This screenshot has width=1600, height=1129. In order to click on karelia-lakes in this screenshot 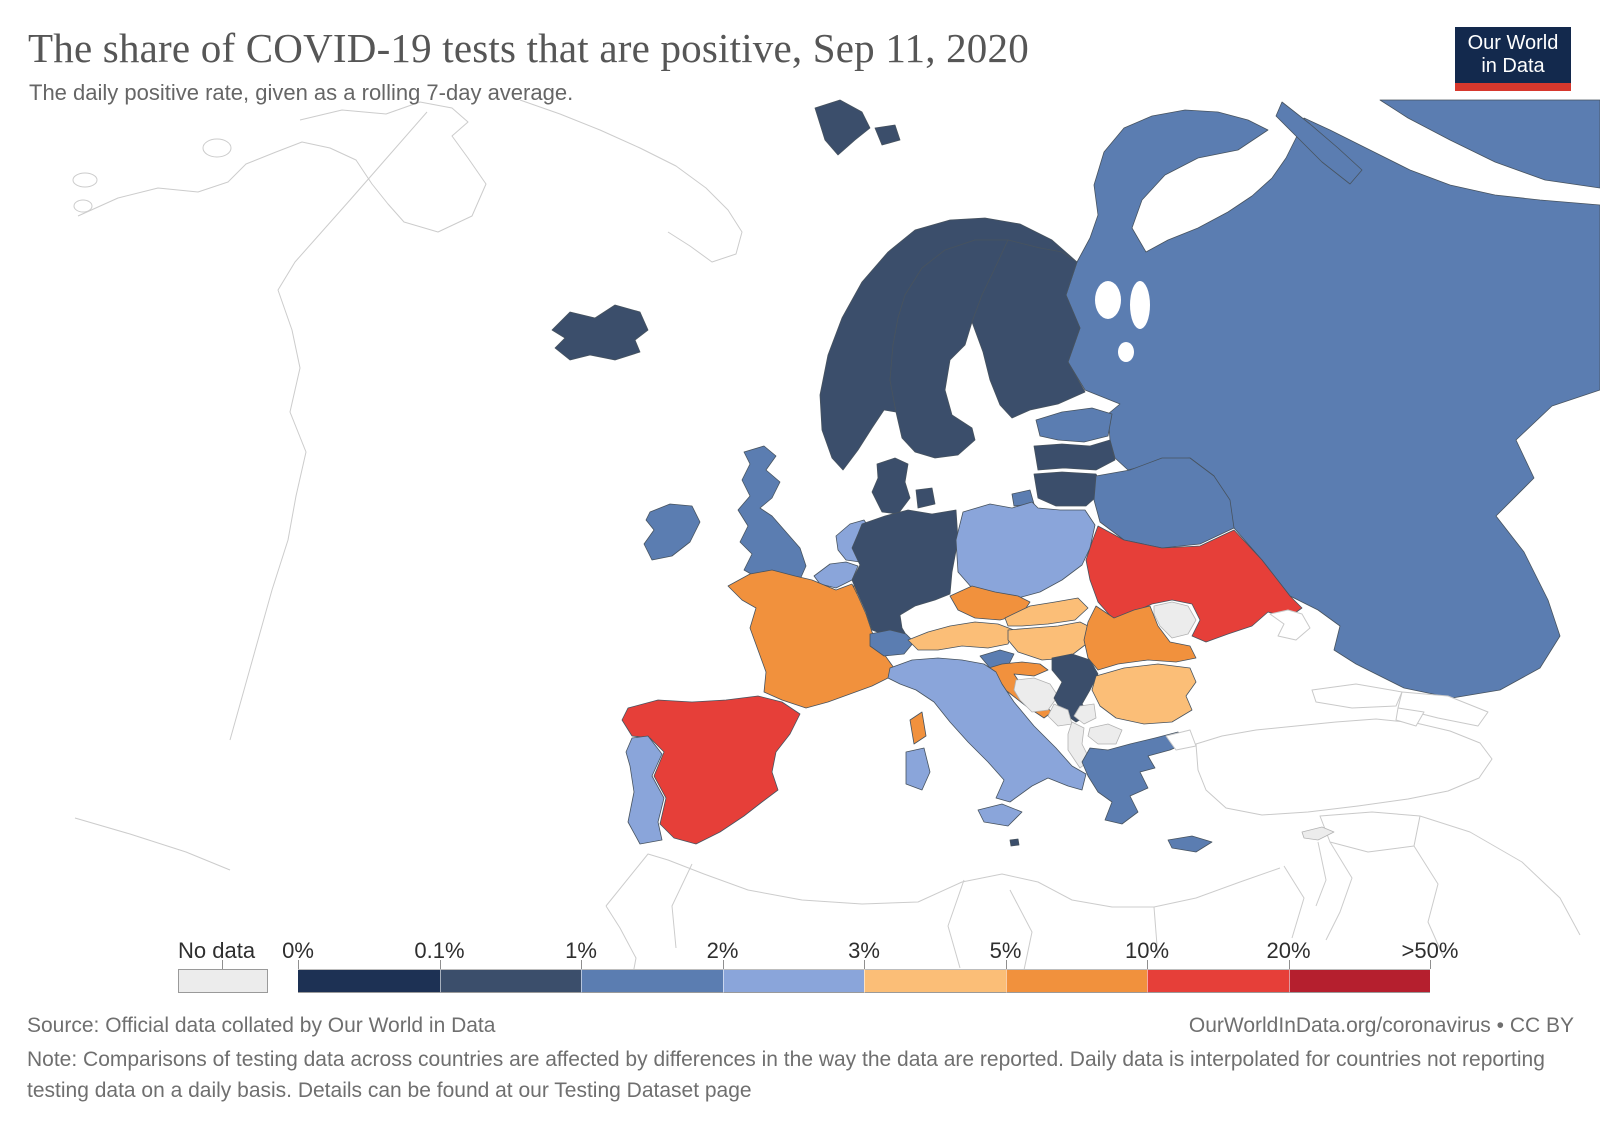, I will do `click(1122, 321)`.